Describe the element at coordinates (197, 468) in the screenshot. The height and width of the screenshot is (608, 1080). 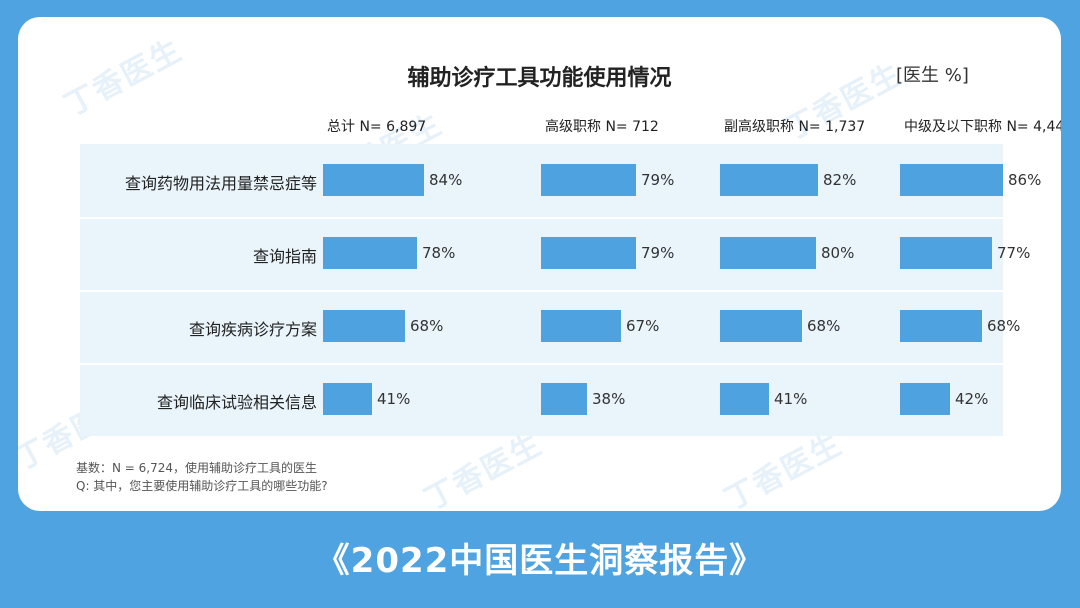
I see `base-note: 基数：N = 6,724，使用辅助诊疗工具的医生` at that location.